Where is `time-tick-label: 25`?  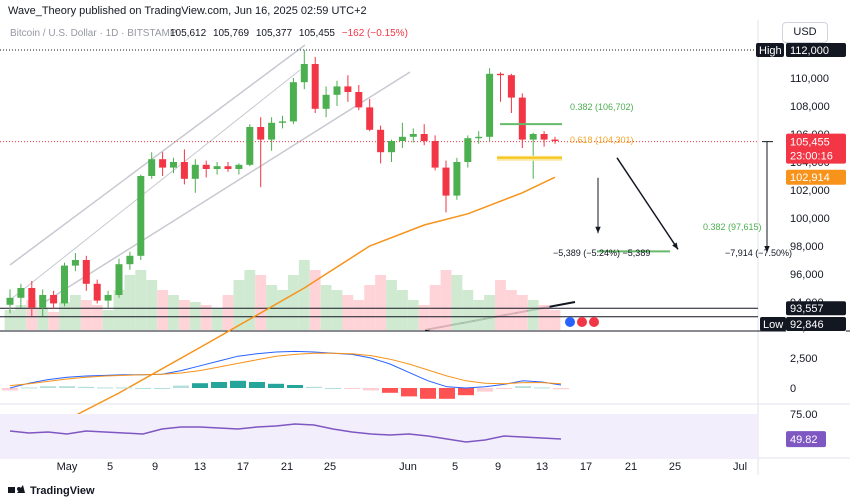 time-tick-label: 25 is located at coordinates (330, 467).